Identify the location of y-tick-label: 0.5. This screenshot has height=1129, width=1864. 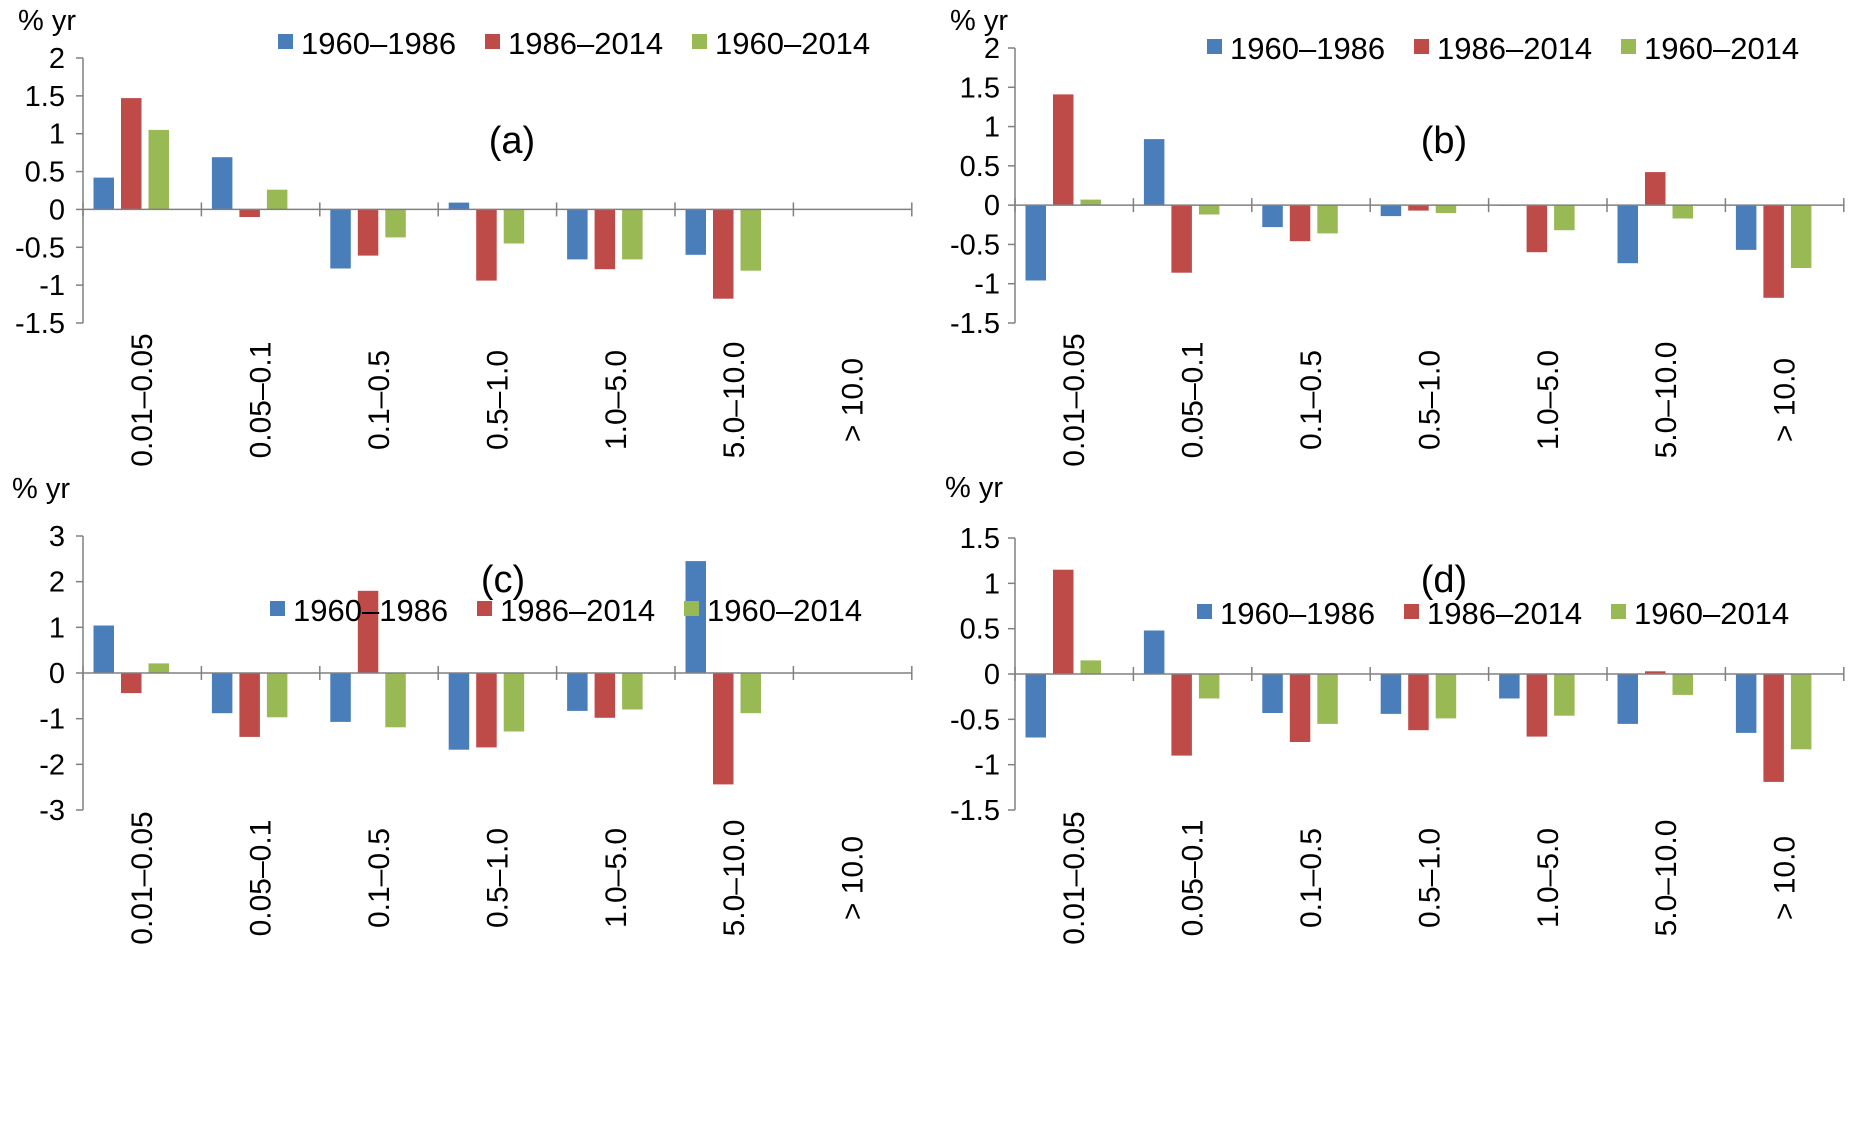
(980, 630).